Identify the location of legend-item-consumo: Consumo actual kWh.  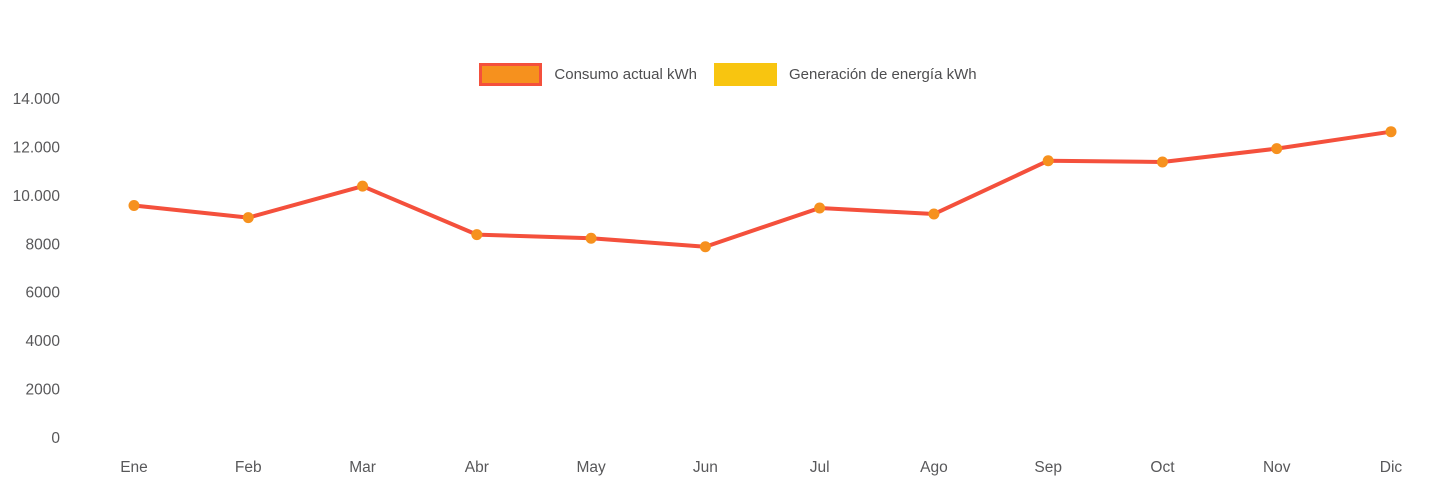
(588, 74).